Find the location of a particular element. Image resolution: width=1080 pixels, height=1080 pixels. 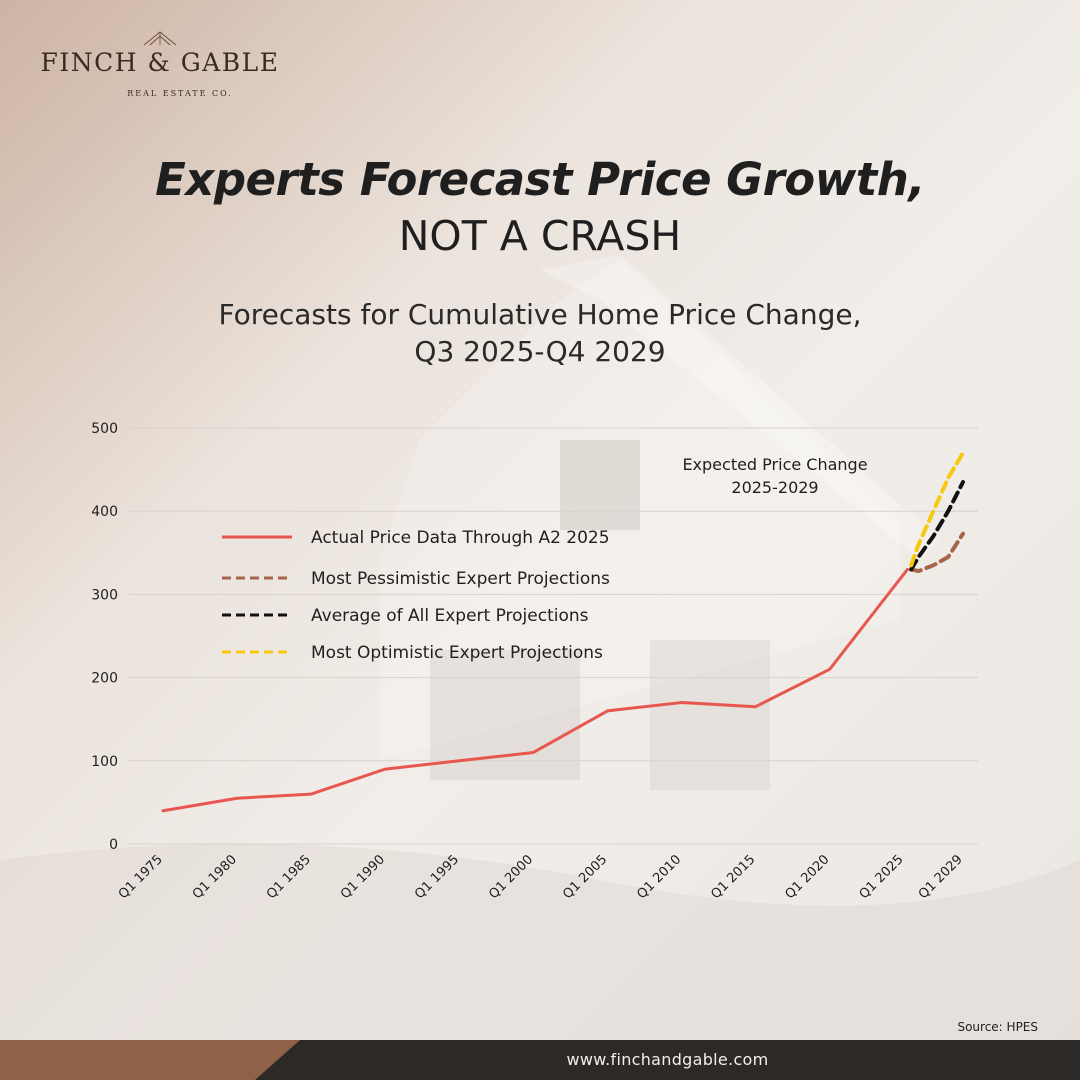

source-note: Source: HPES is located at coordinates (997, 1027).